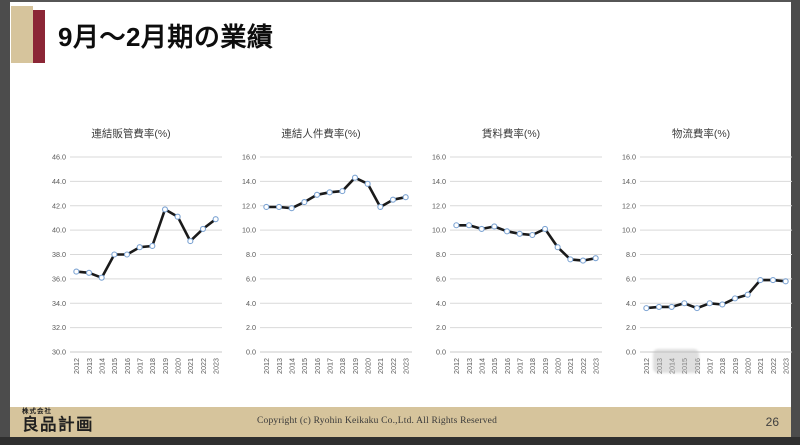 This screenshot has height=445, width=800. What do you see at coordinates (59, 205) in the screenshot?
I see `svg-text: 42.0` at bounding box center [59, 205].